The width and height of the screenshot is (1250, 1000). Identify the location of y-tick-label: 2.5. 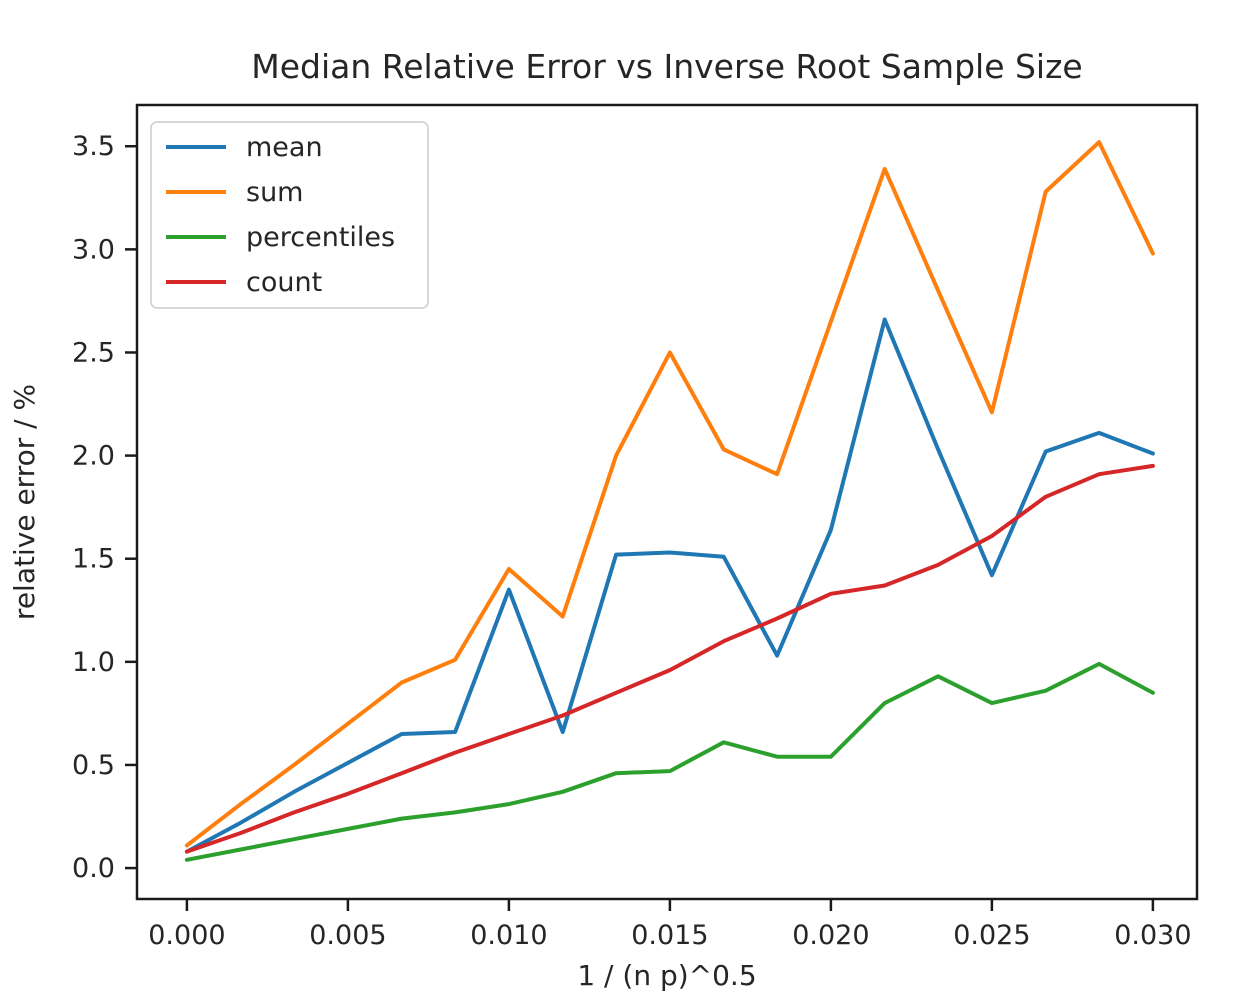
(93, 352).